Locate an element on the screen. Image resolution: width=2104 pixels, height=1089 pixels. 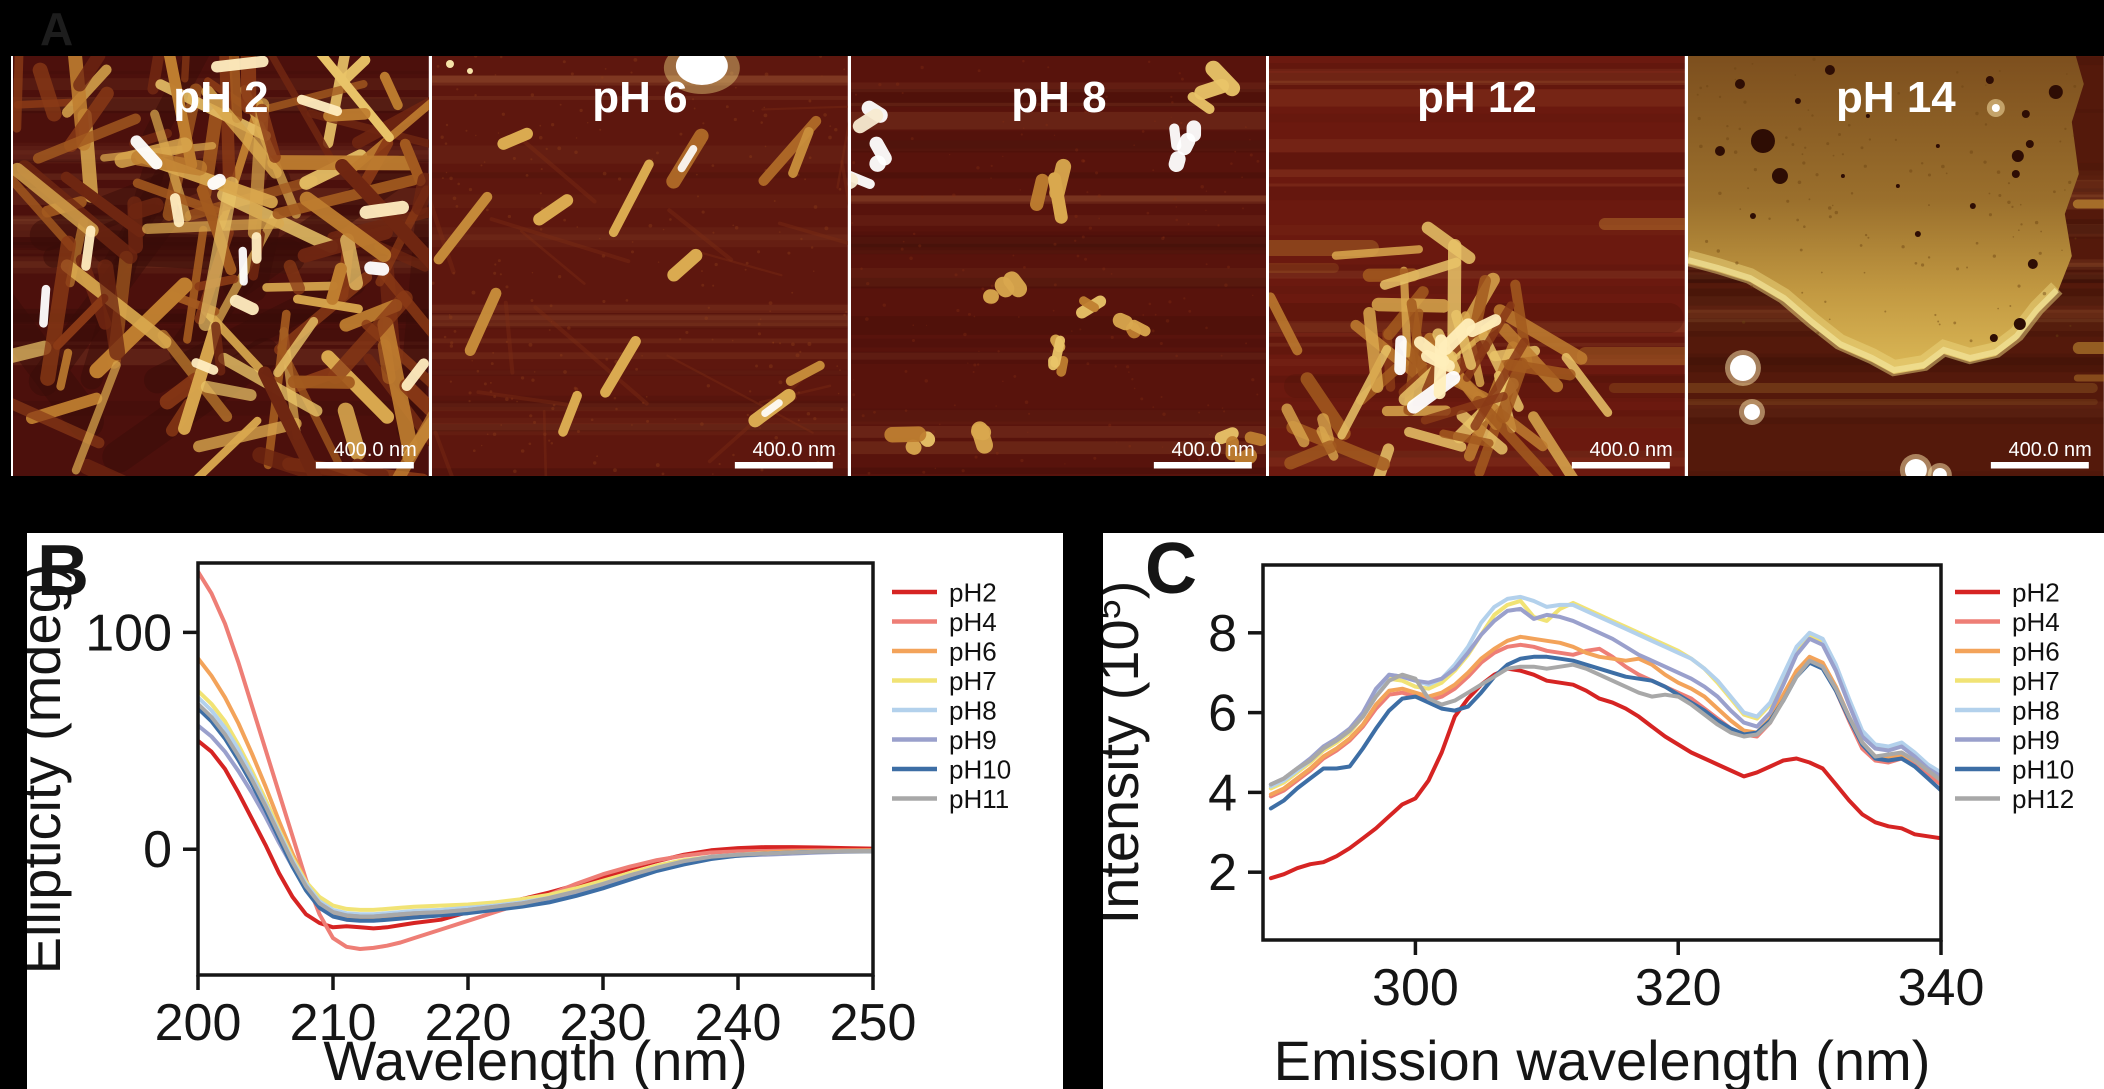
afm-image-ph14: pH 14 400.0 nm is located at coordinates (1896, 266).